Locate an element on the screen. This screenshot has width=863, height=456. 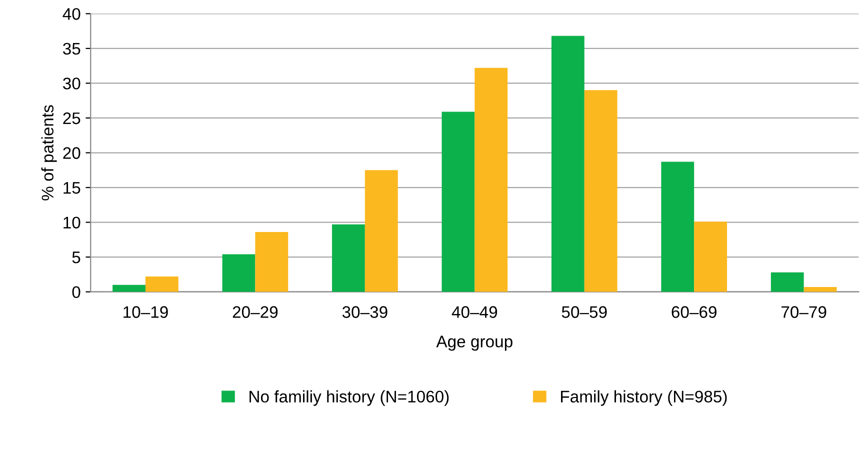
y-tick-label: 10 is located at coordinates (72, 222).